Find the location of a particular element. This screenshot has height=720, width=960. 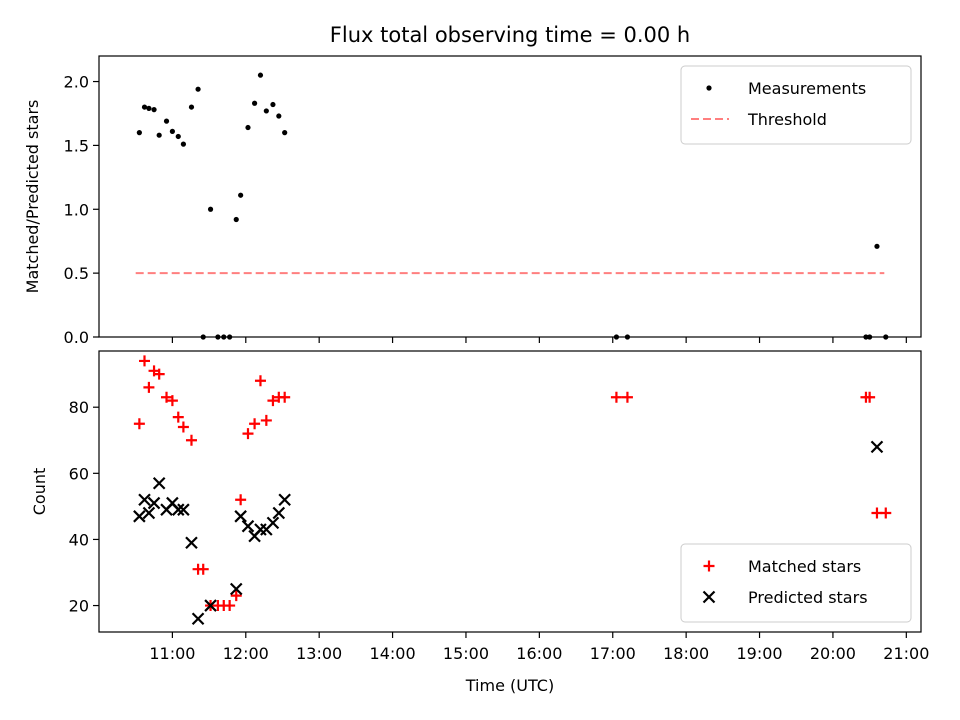

y-tick-label: 0.0 is located at coordinates (76, 337).